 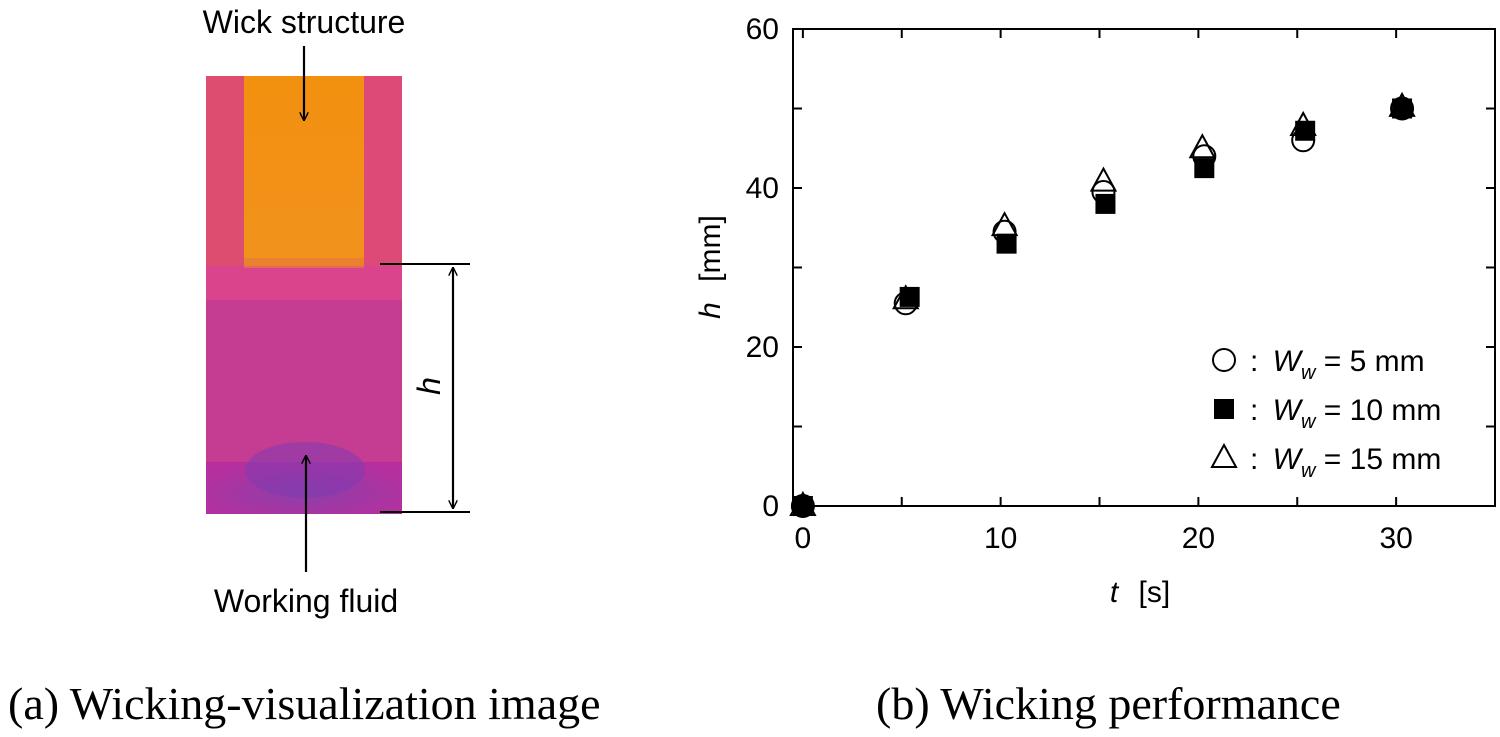 What do you see at coordinates (1378, 410) in the screenshot?
I see `legend-suffix: = 10 mm` at bounding box center [1378, 410].